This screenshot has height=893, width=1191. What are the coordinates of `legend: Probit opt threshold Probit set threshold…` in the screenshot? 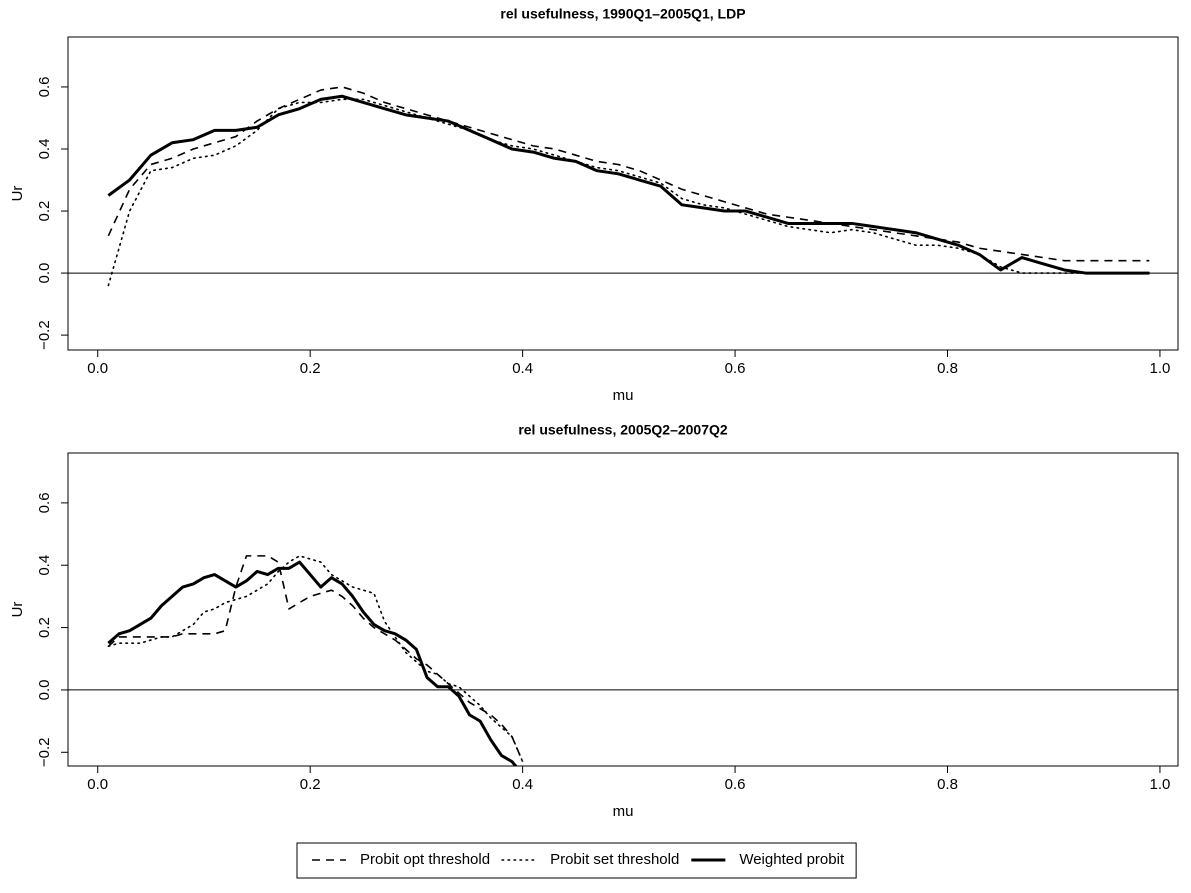 It's located at (576, 860).